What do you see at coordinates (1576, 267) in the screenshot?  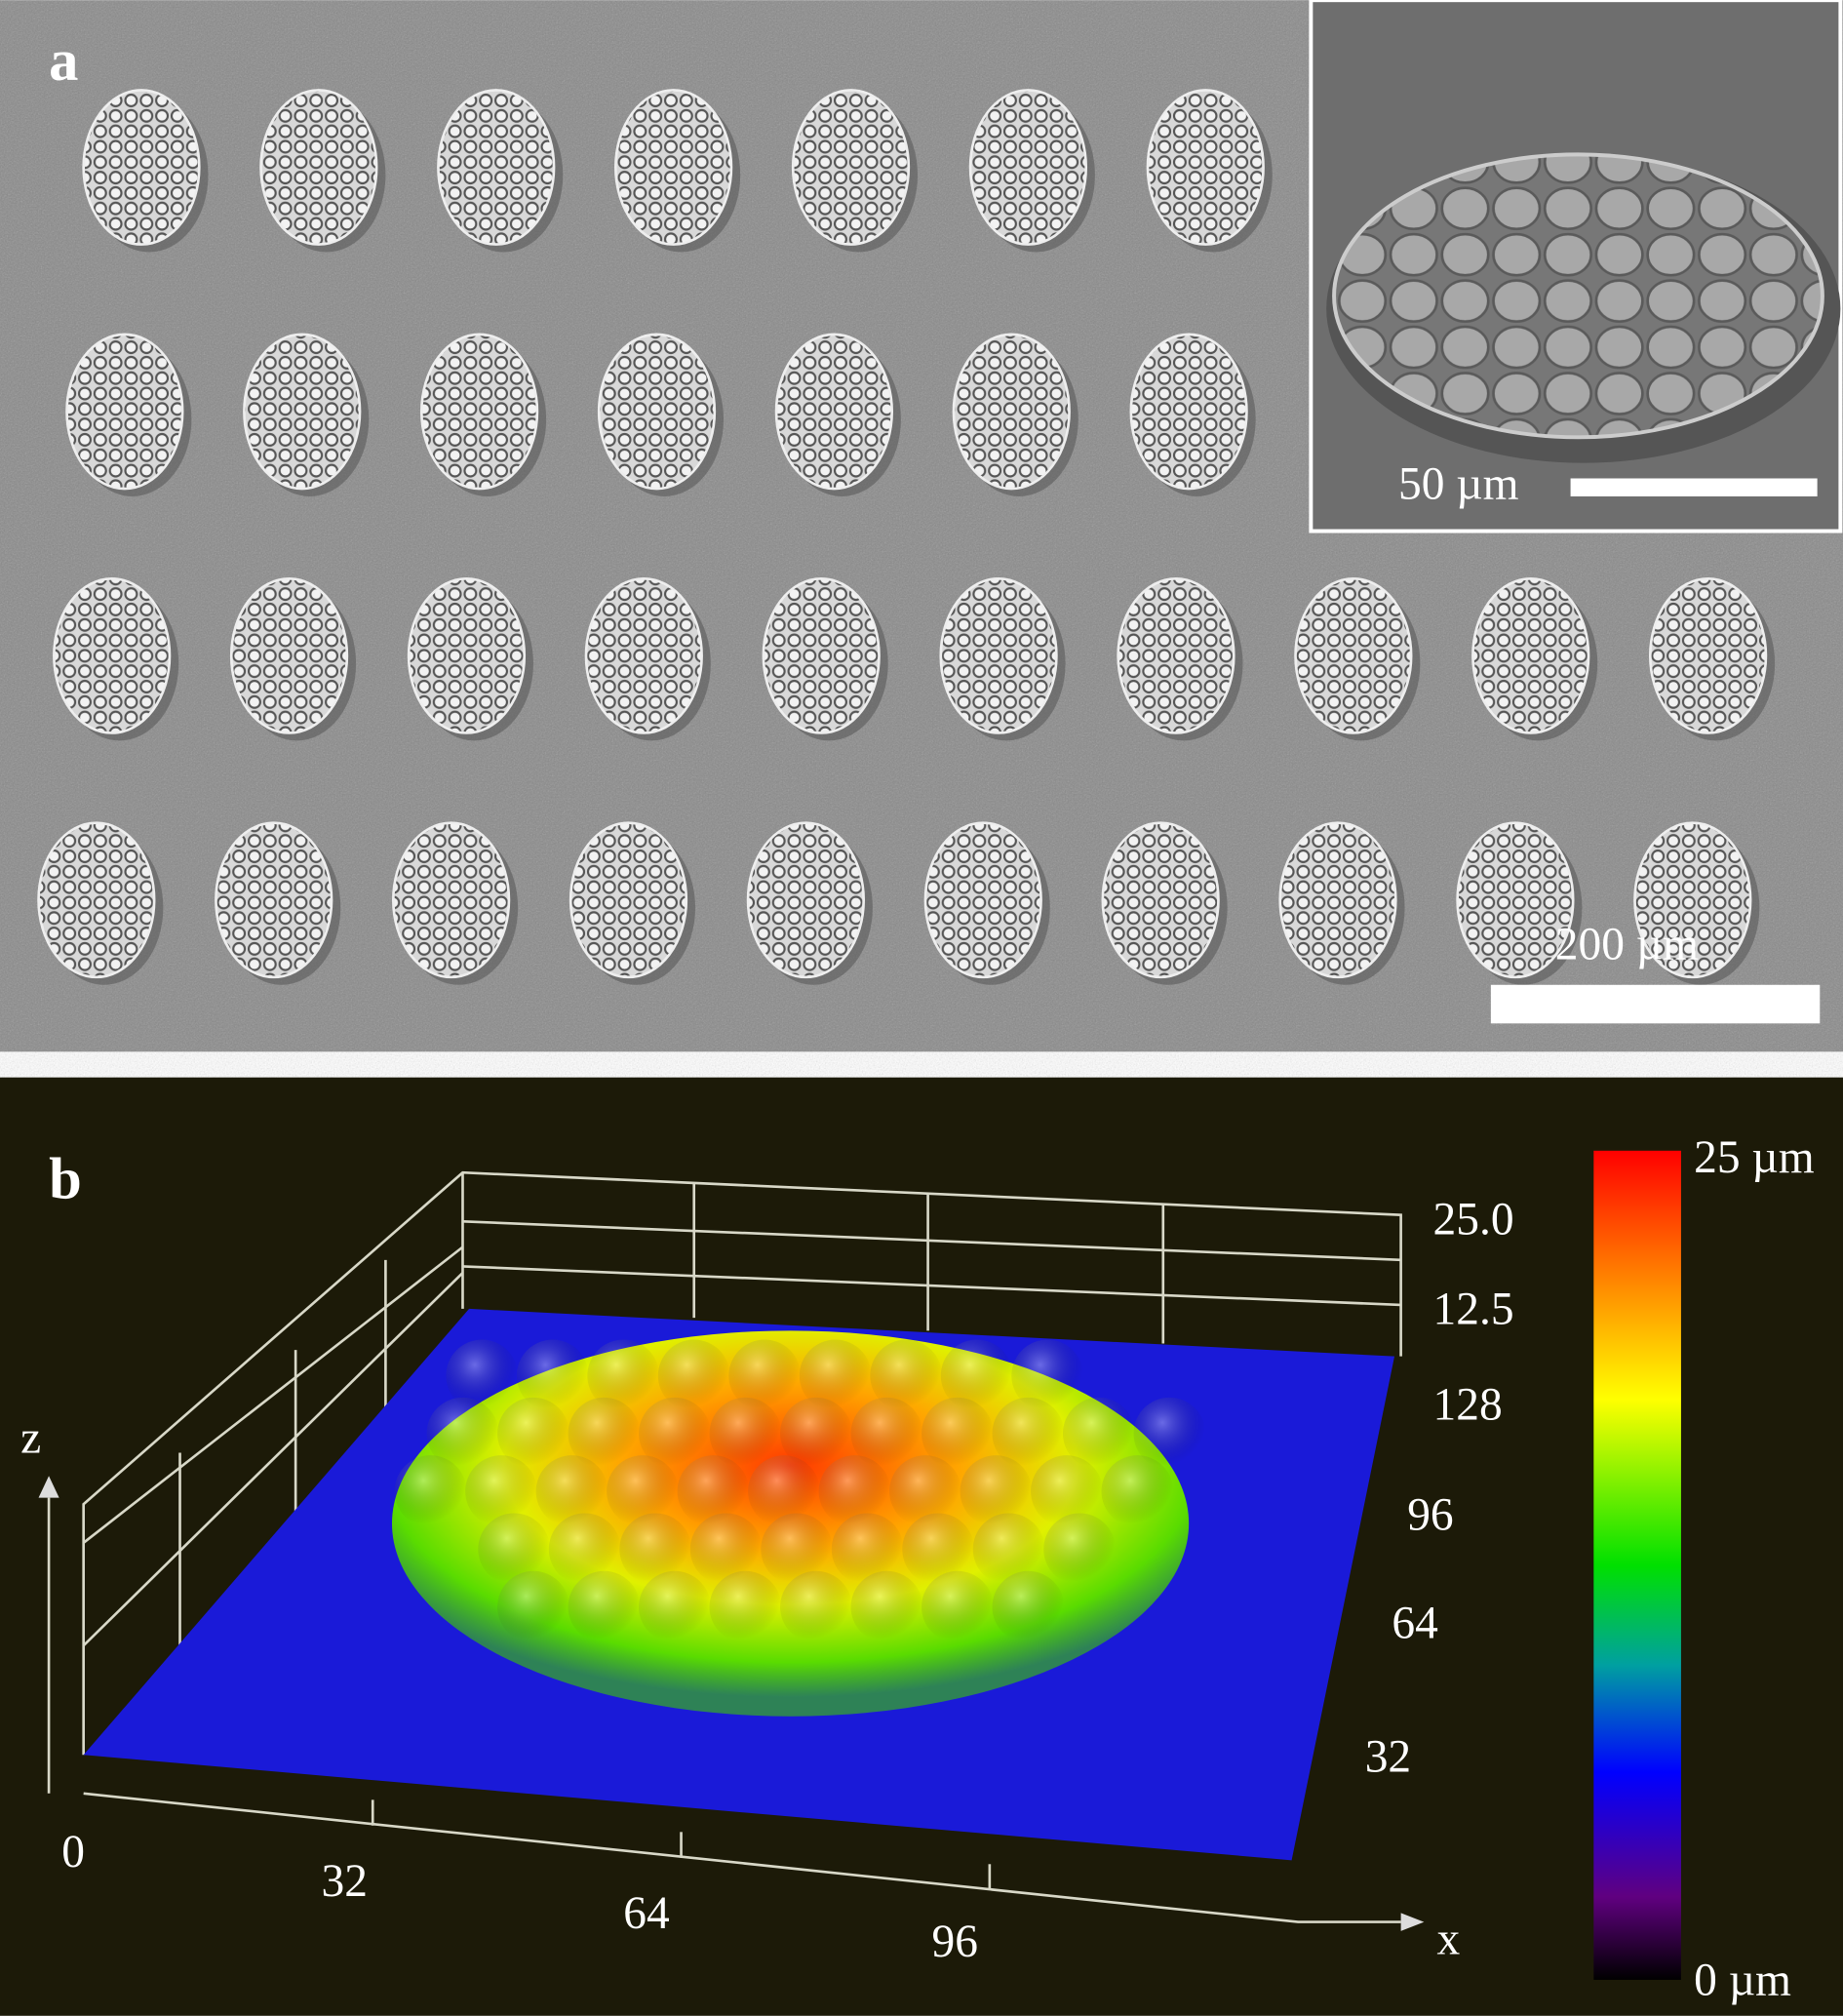 I see `inset: 50 µm` at bounding box center [1576, 267].